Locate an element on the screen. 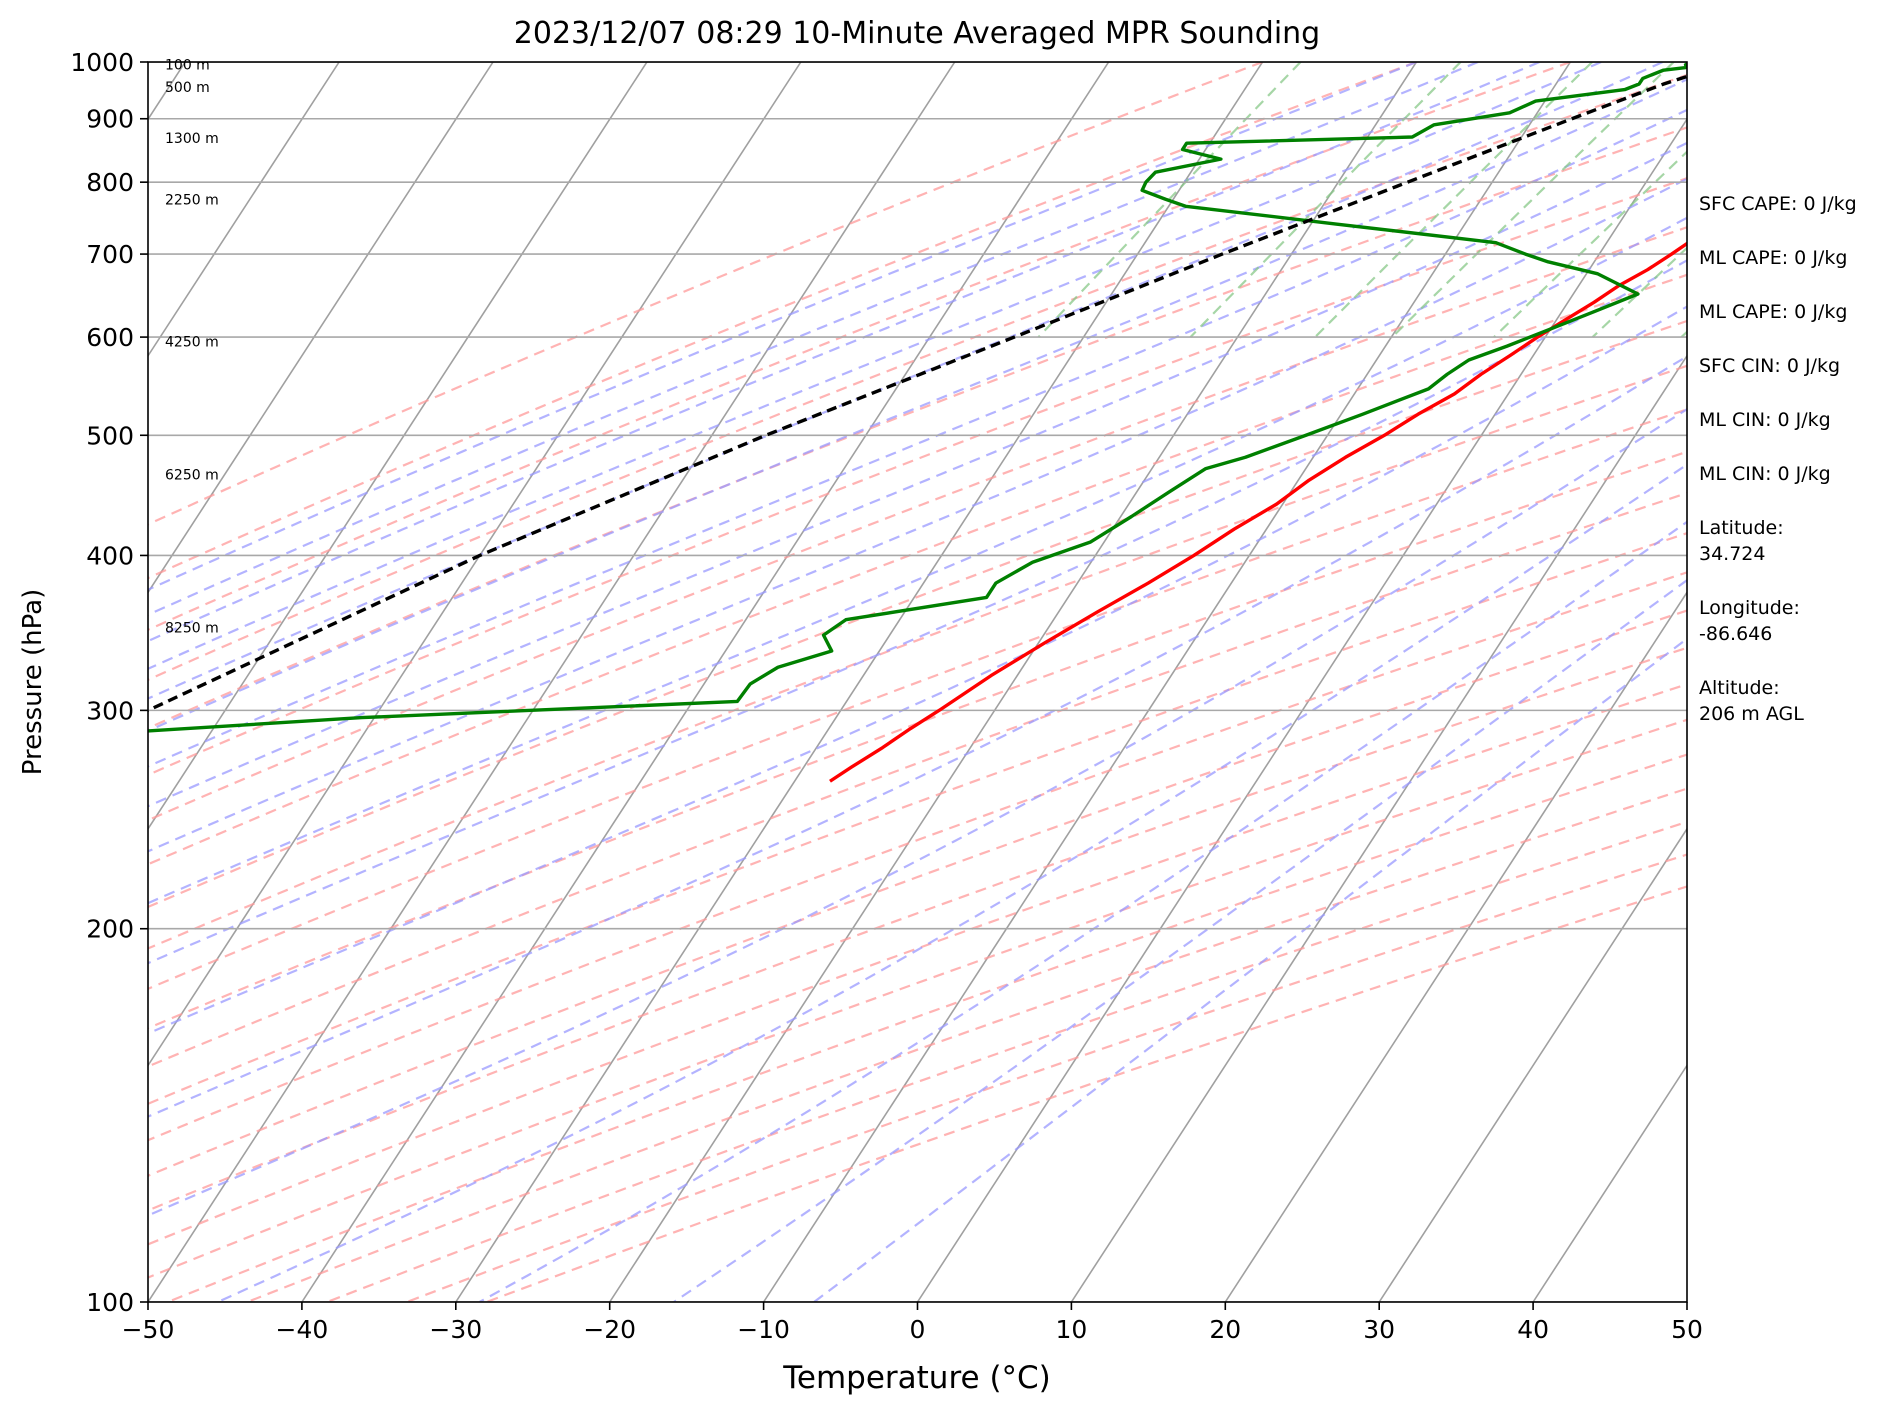  height-label: 2250 m is located at coordinates (192, 200).